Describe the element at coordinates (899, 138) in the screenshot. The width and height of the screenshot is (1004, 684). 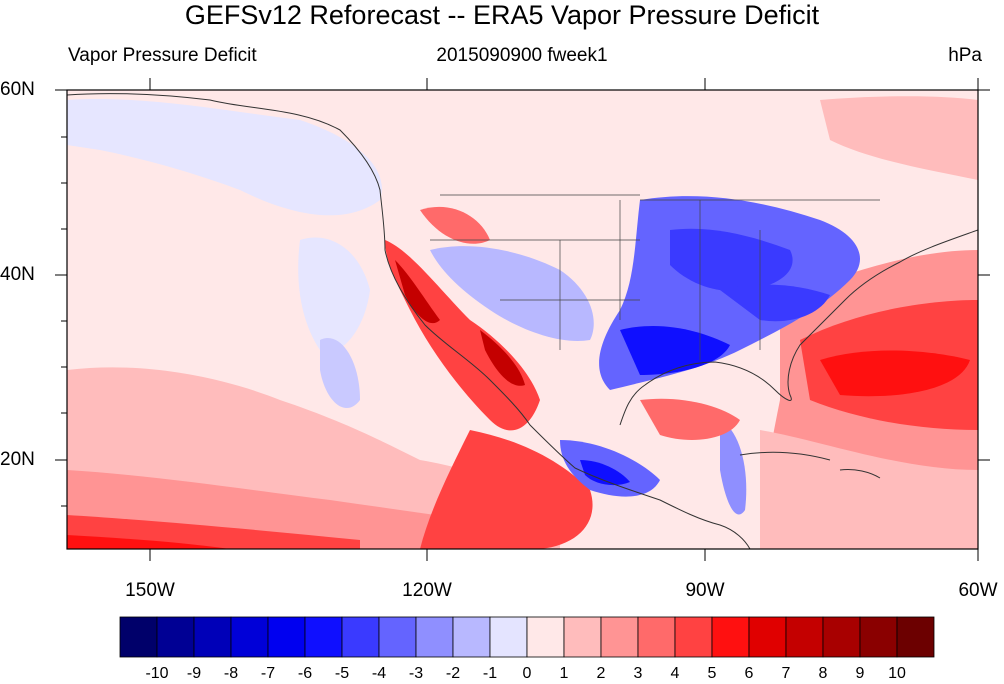
I see `canada-east-pink` at that location.